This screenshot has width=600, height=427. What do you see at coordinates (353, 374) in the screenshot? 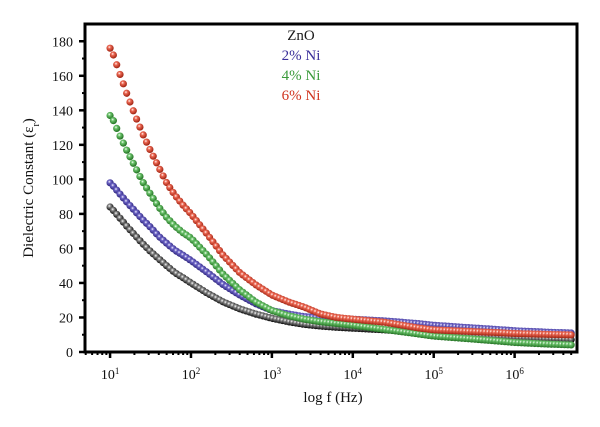
I see `x-tick-label: 10⁴` at bounding box center [353, 374].